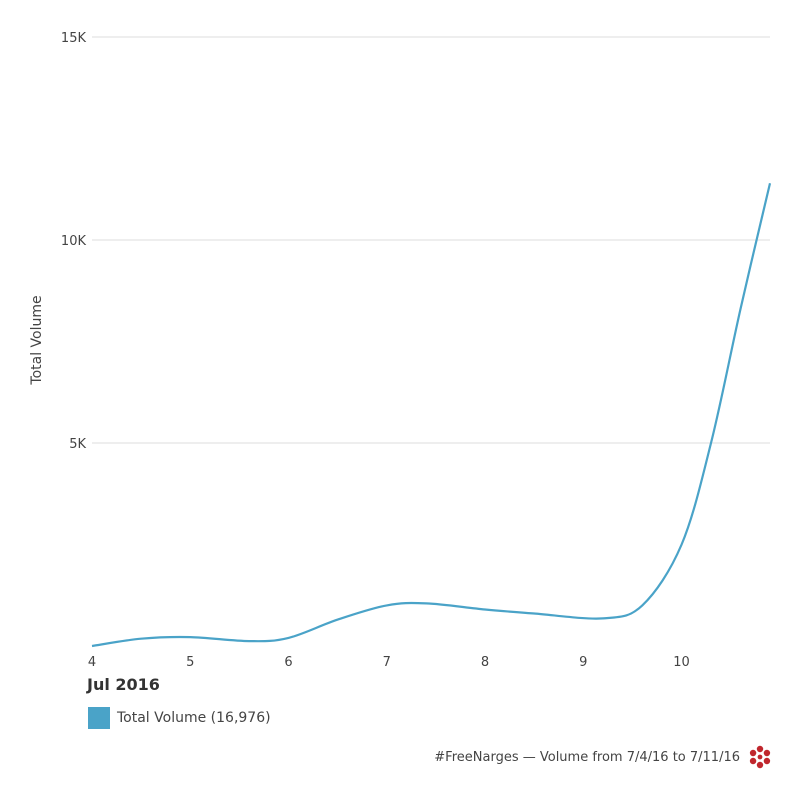  I want to click on x-tick-label: 6, so click(288, 662).